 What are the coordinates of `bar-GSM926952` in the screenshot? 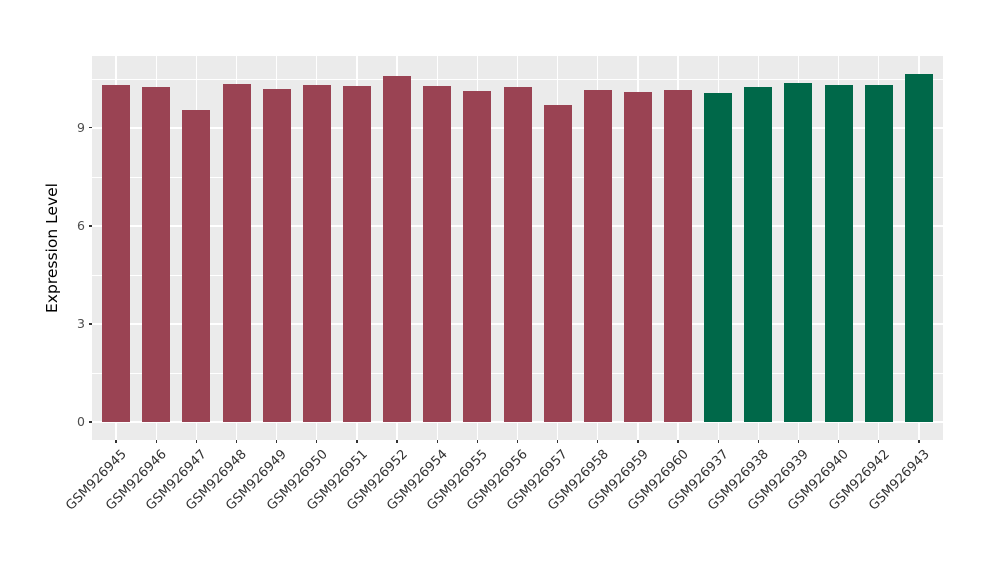 It's located at (397, 249).